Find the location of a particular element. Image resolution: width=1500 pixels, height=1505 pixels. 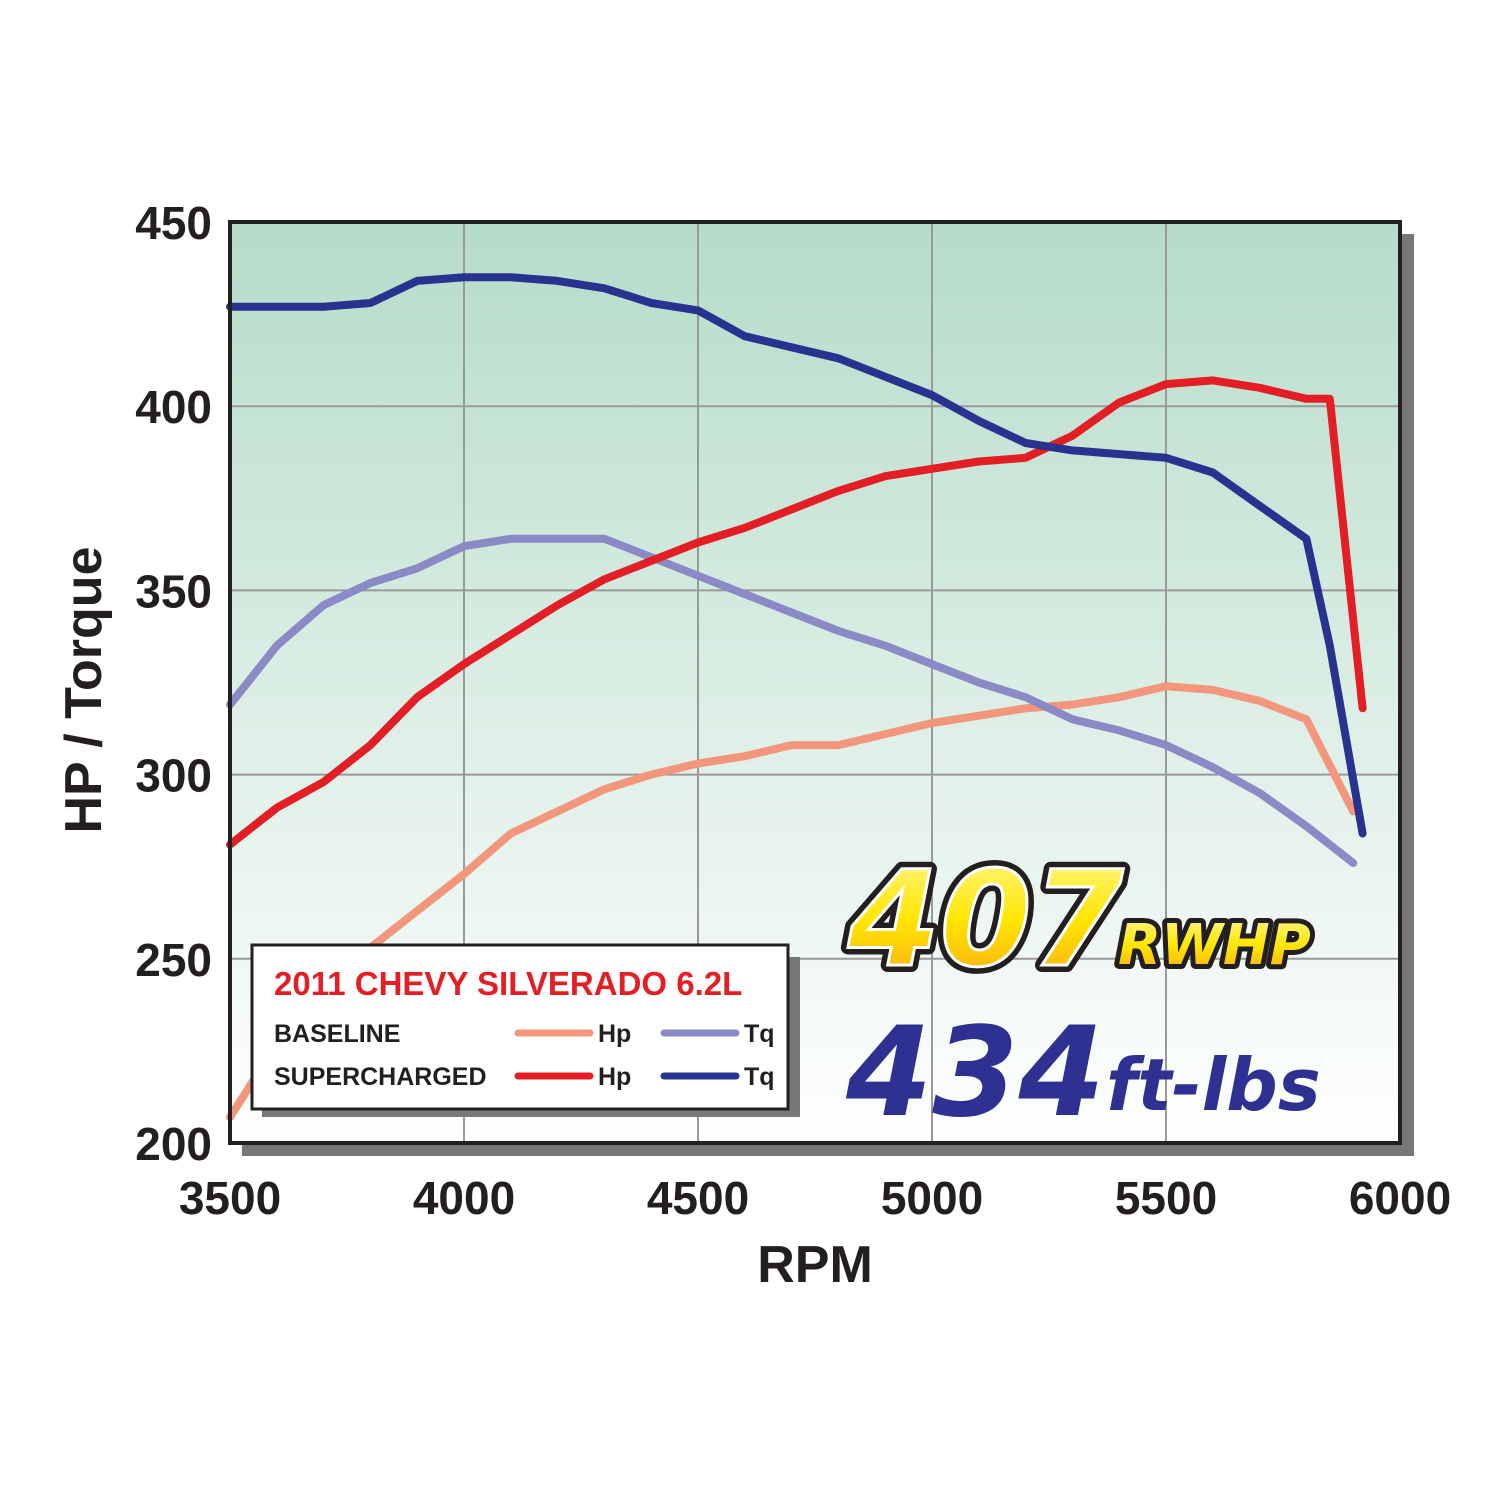

legend-supercharged-hp-label: Hp is located at coordinates (614, 1077).